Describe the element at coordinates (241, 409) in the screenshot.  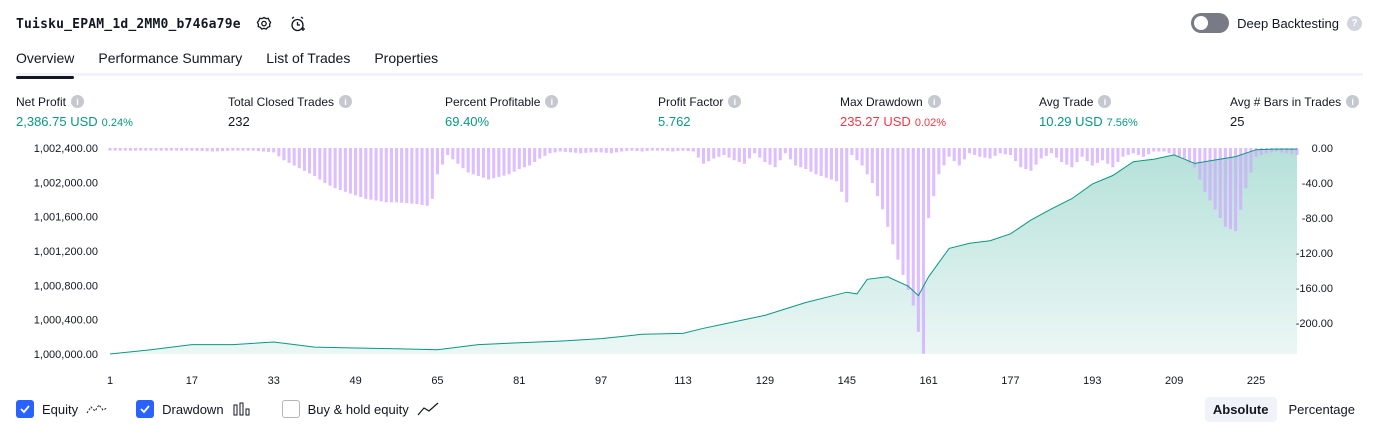
I see `drawdown-bars-icon` at that location.